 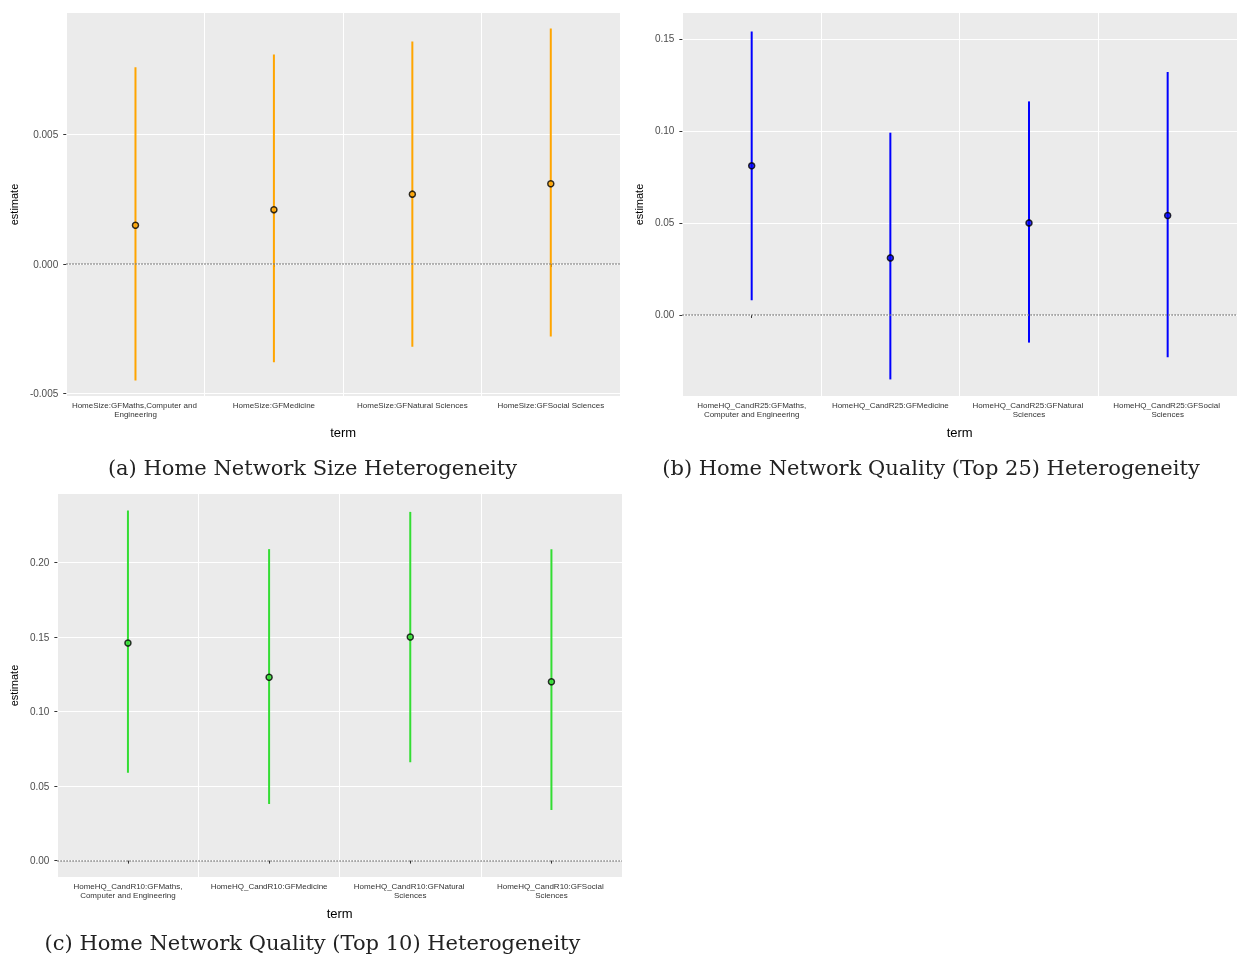 I want to click on x-tick-label: HomeHQ_CandR25:GFMedicine, so click(x=890, y=405).